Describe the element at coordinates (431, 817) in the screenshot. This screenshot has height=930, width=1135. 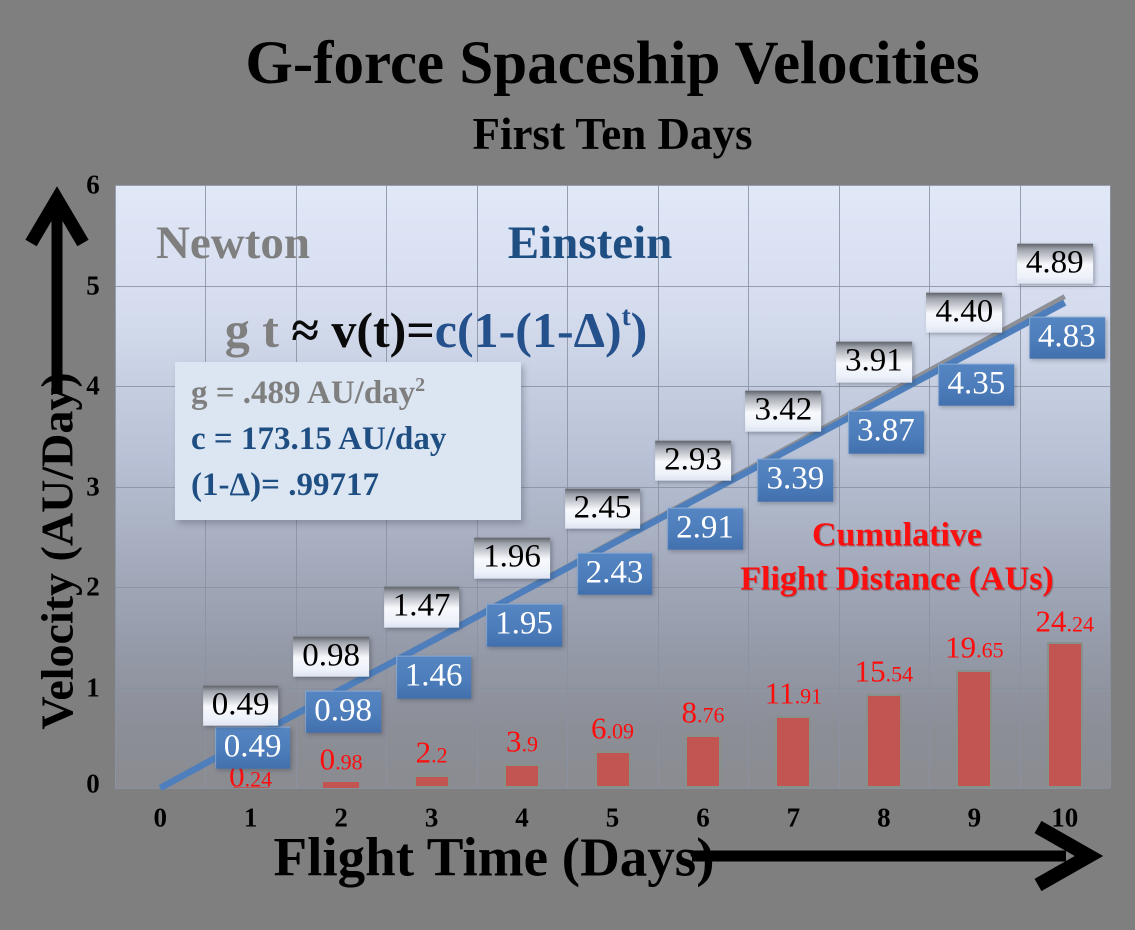
I see `x-tick-label: 3` at that location.